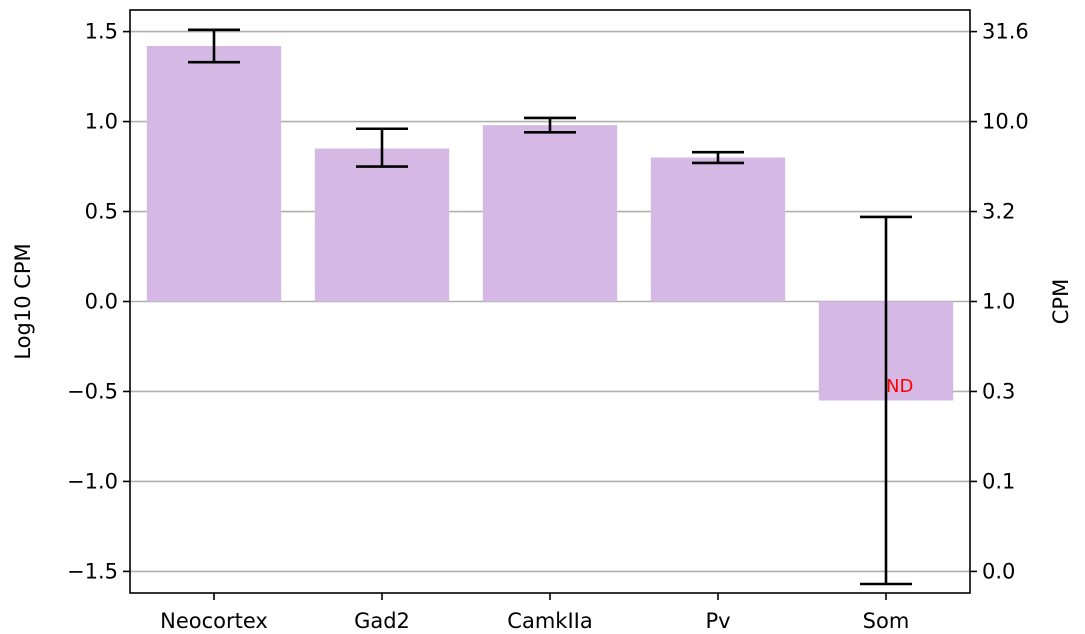  Describe the element at coordinates (101, 212) in the screenshot. I see `y-tick-label: 0.5` at that location.